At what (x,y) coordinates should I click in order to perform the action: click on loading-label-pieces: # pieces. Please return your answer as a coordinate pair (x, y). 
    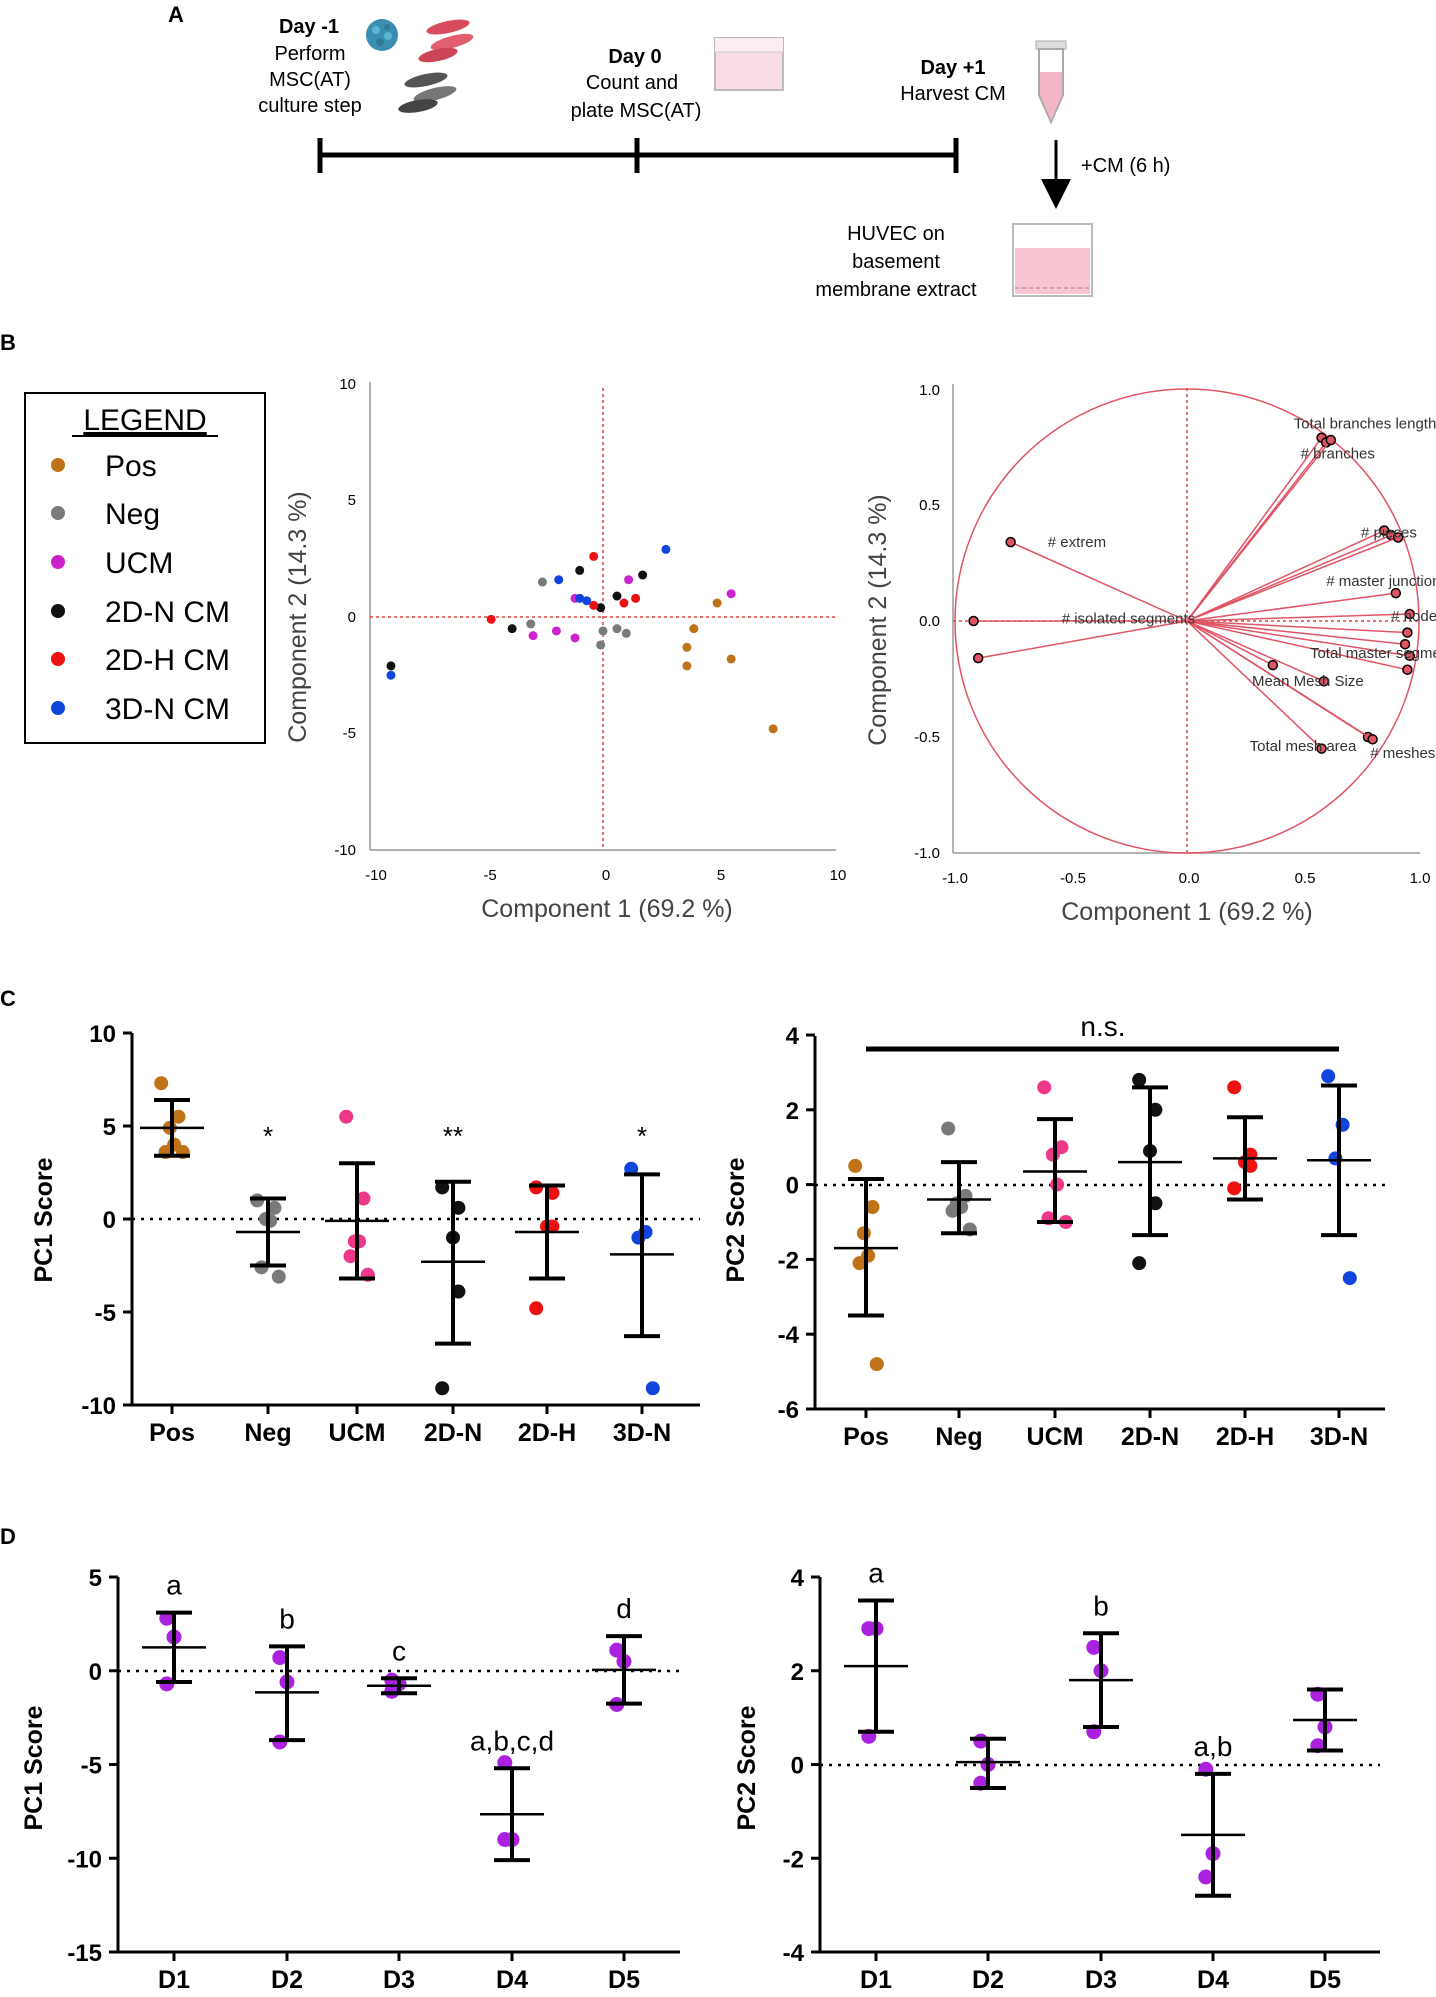
    Looking at the image, I should click on (1389, 532).